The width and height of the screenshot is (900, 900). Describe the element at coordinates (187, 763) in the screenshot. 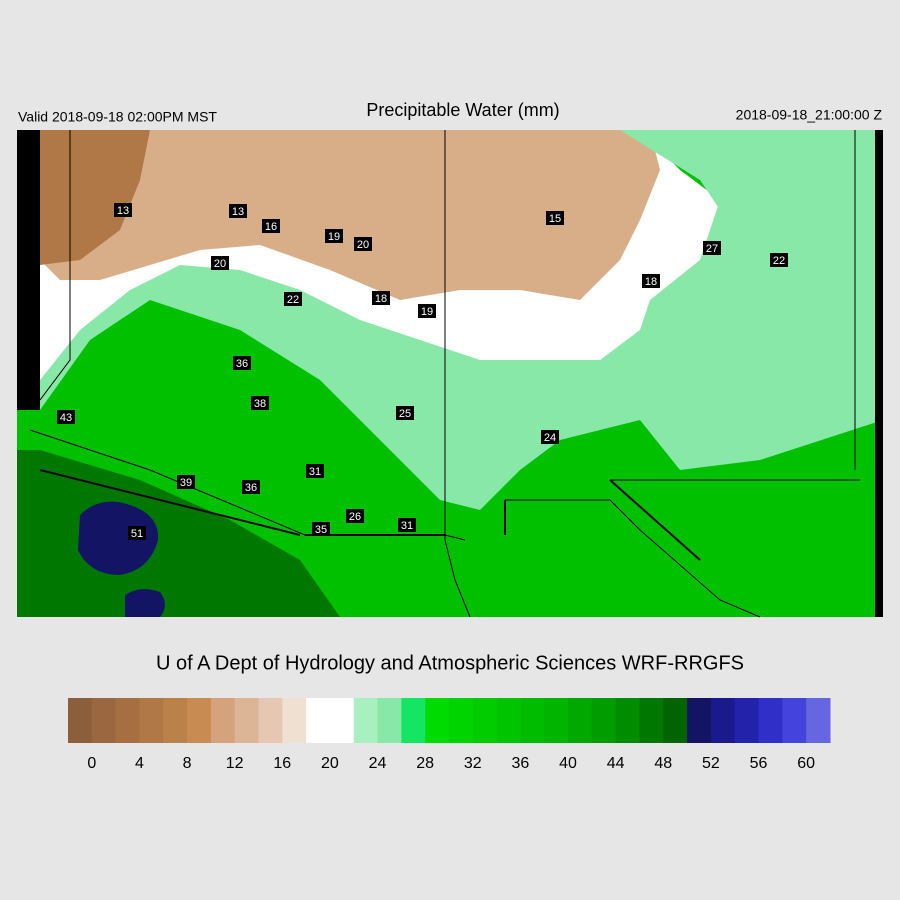

I see `tick-label: 8` at that location.